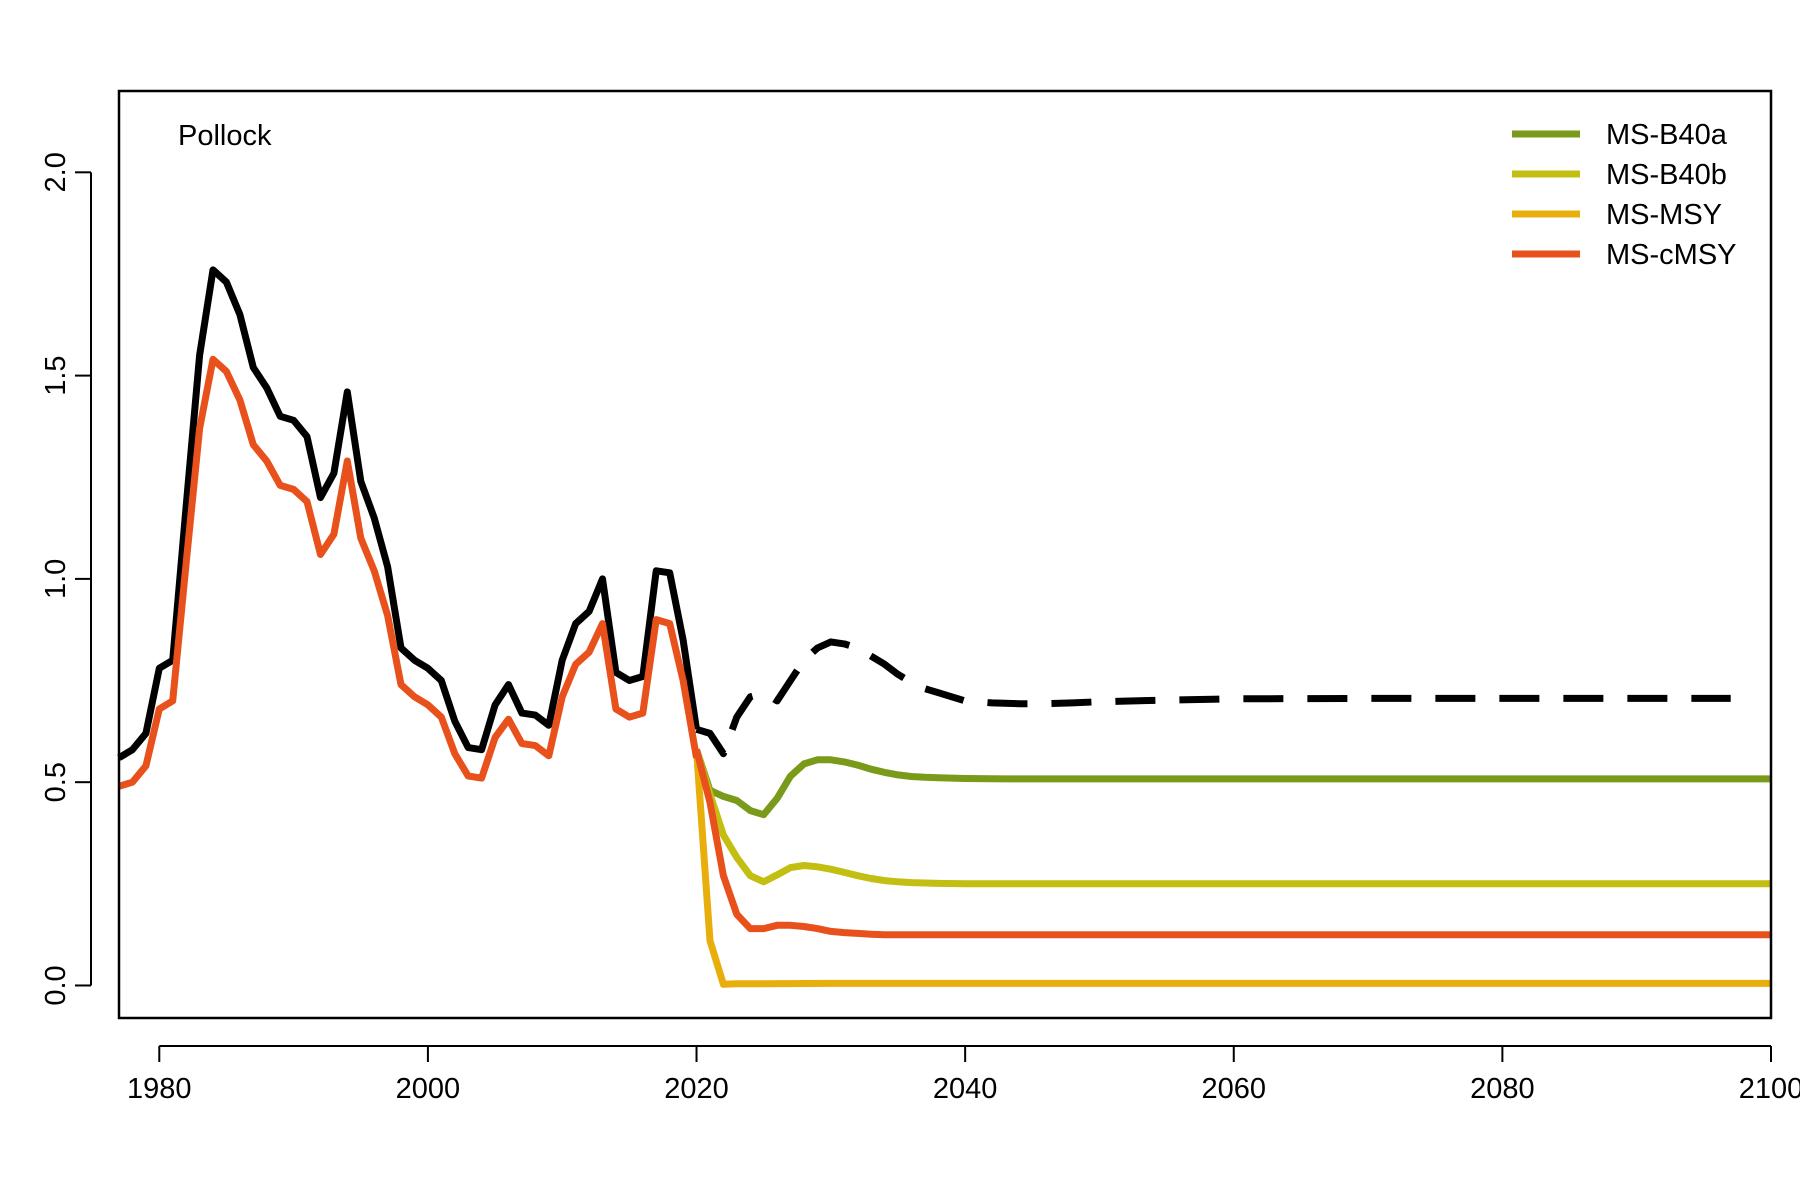 This screenshot has height=1200, width=1800. I want to click on chart-title: Pollock, so click(225, 136).